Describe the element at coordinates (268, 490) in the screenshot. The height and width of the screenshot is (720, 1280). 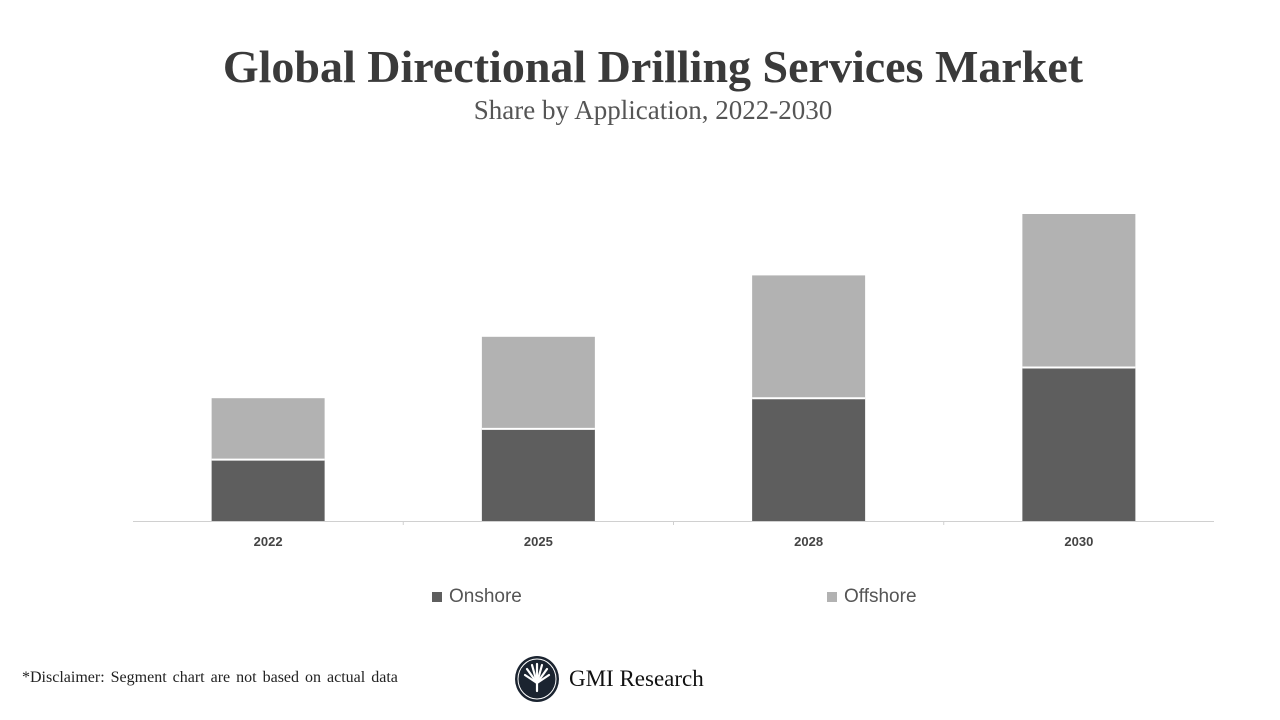
I see `bar-onshore-2022` at that location.